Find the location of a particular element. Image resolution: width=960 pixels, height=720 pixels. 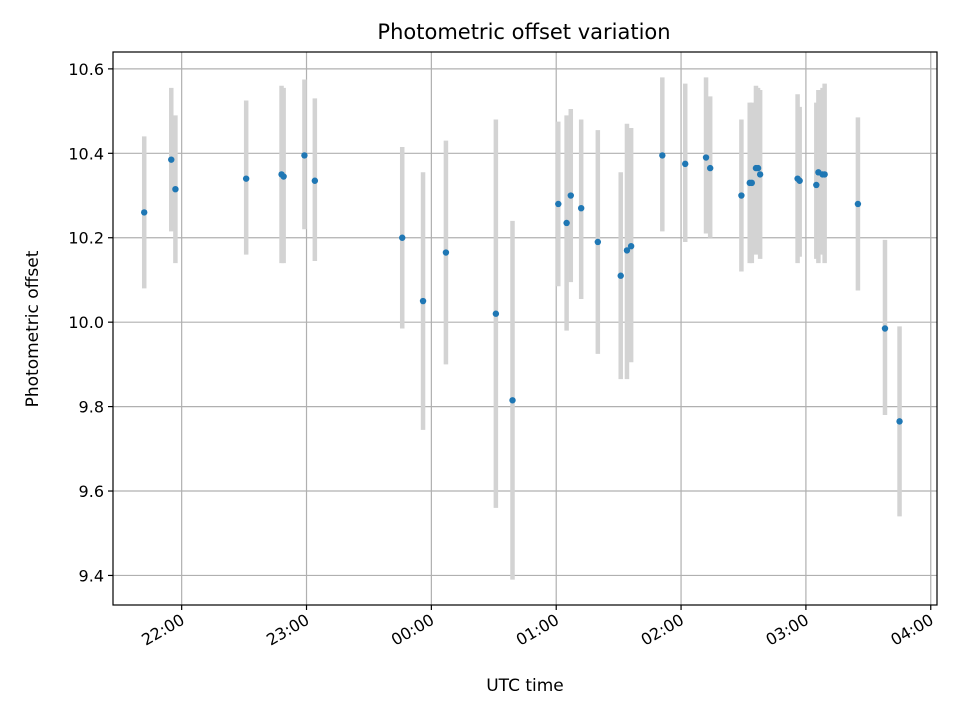

y-tick-label: 9.6 is located at coordinates (91, 491).